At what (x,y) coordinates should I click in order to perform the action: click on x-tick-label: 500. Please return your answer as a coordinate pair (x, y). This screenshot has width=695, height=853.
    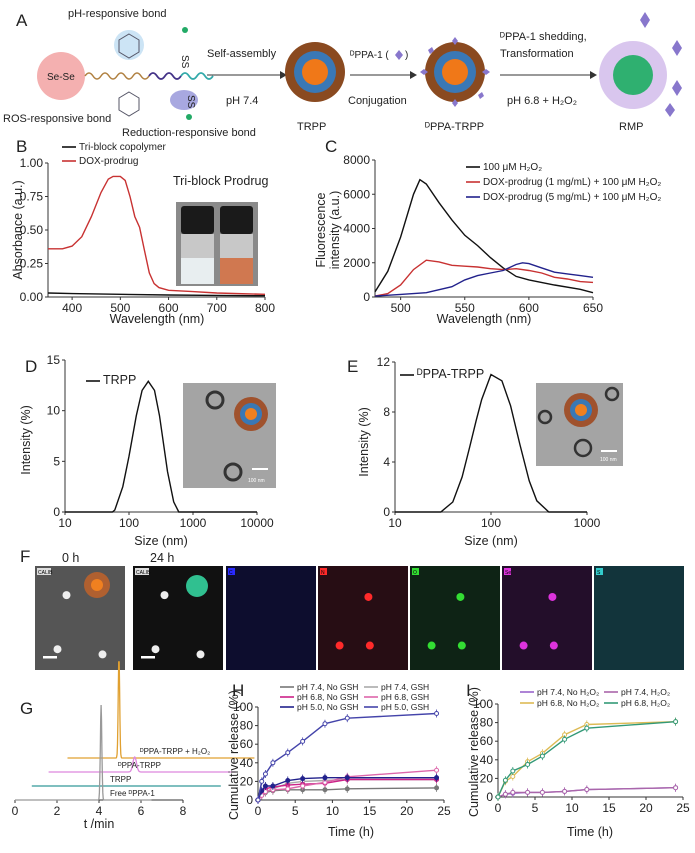
    Looking at the image, I should click on (120, 308).